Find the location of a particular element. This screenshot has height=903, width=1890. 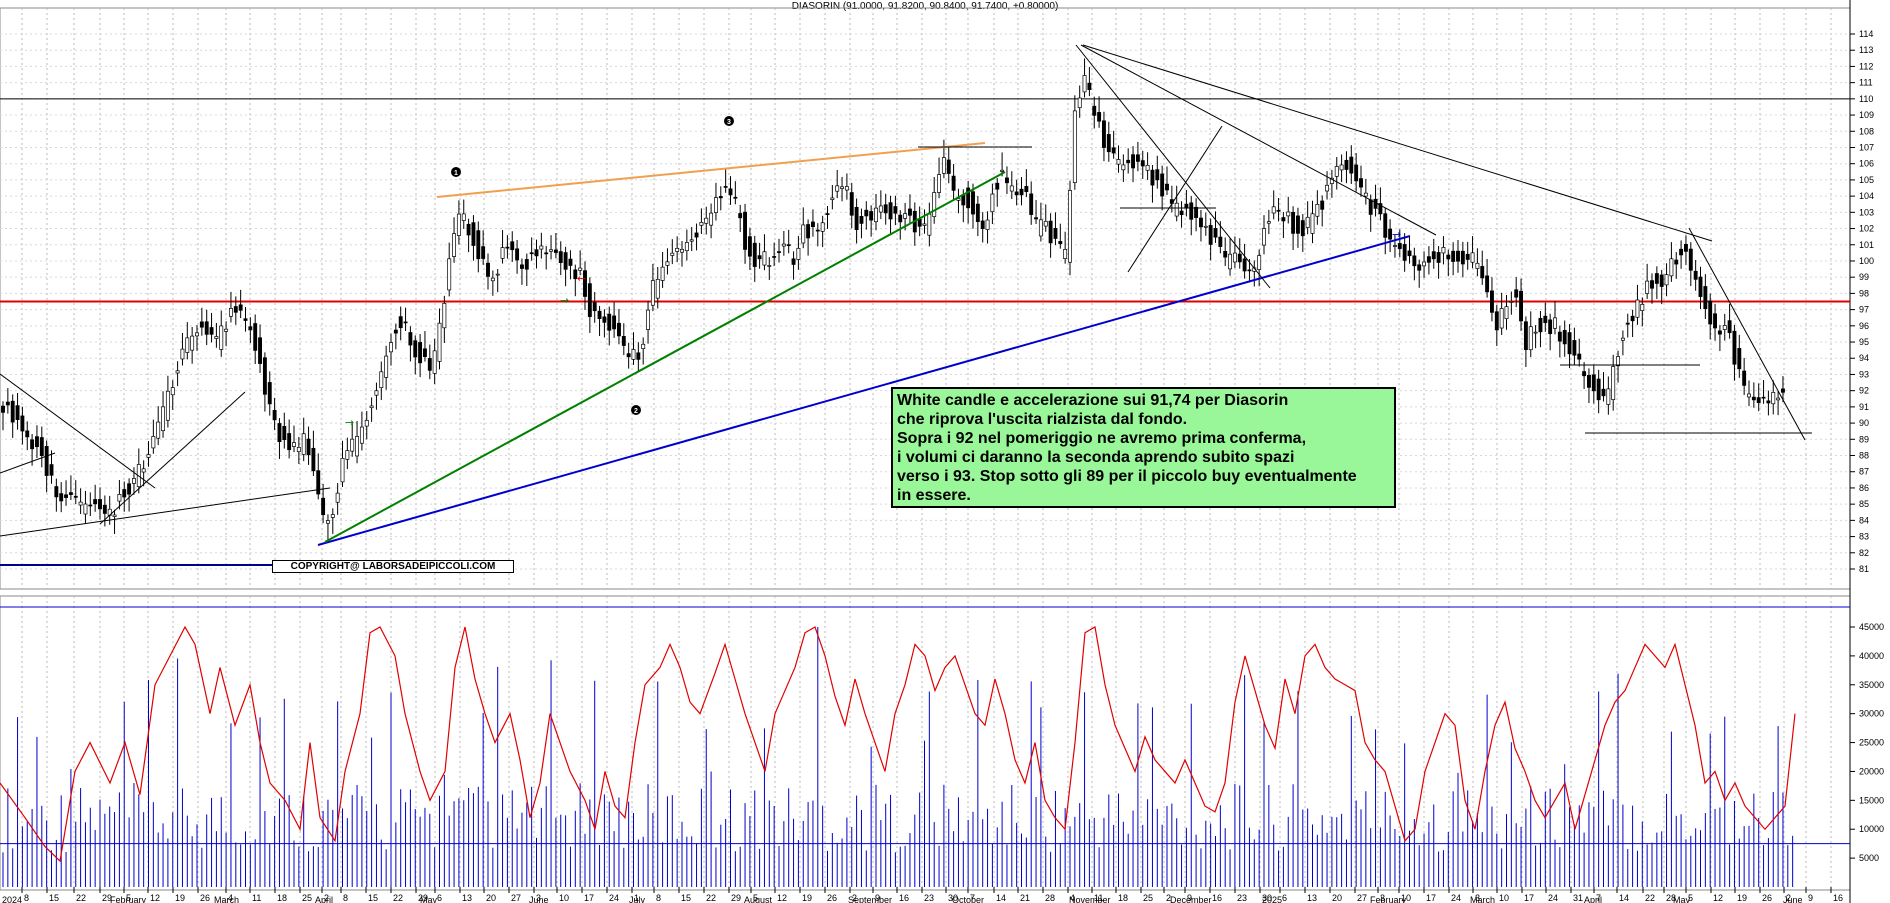

orange-resistance-trendline is located at coordinates (711, 170).